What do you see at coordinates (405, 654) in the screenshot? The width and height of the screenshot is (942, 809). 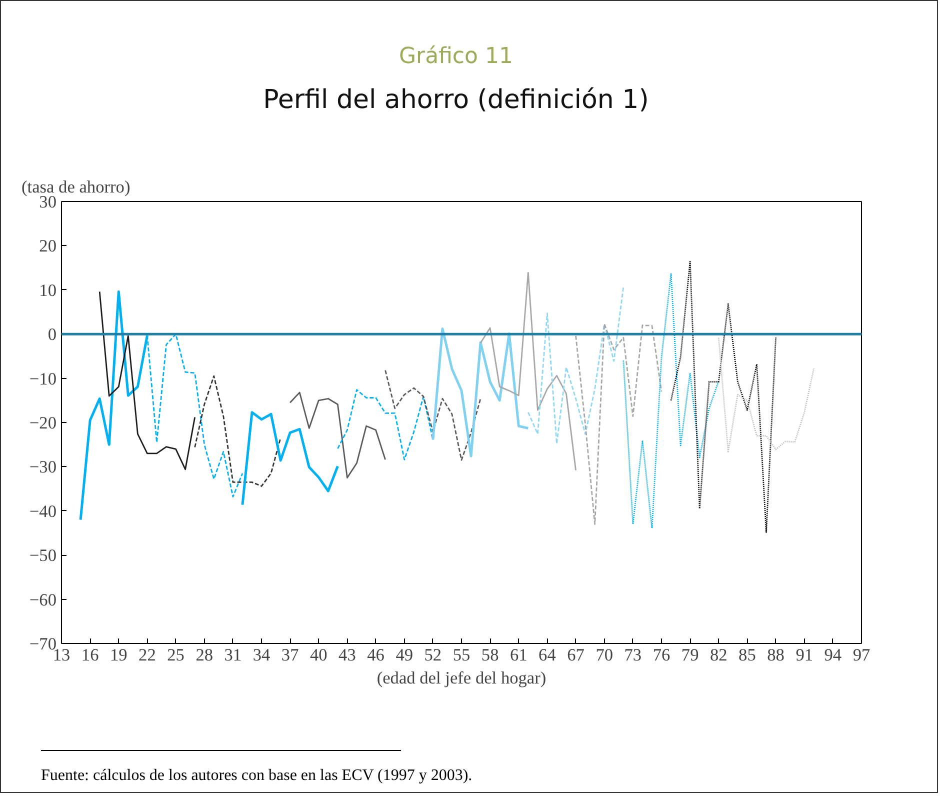 I see `x-tick-label: 49` at bounding box center [405, 654].